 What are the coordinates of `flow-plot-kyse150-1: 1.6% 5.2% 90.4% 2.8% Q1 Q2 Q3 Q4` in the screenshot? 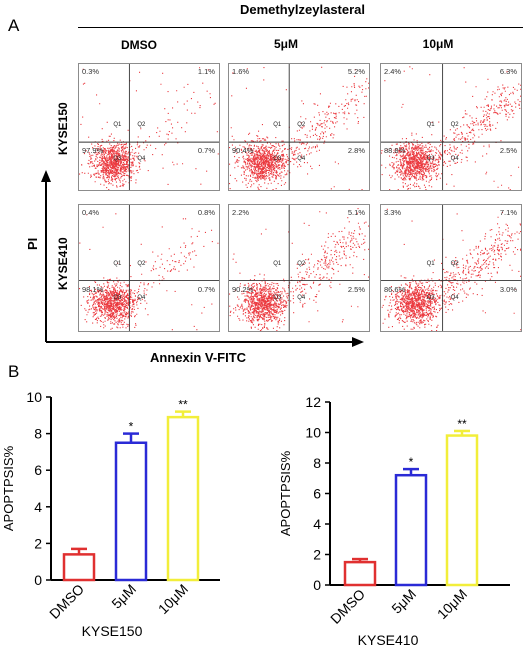 It's located at (299, 127).